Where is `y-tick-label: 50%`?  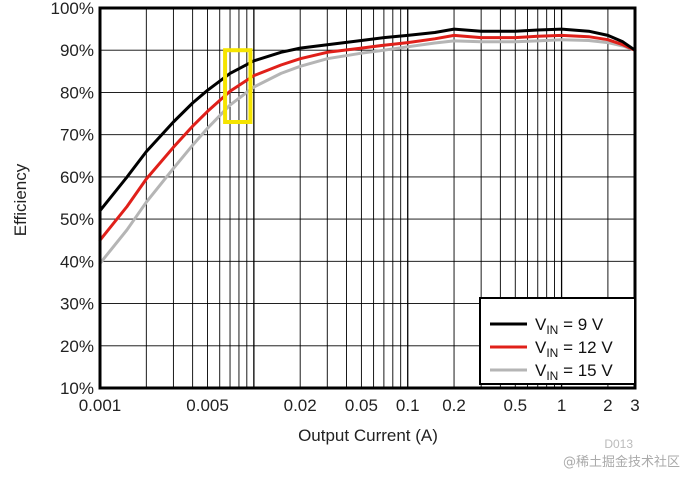
y-tick-label: 50% is located at coordinates (77, 219).